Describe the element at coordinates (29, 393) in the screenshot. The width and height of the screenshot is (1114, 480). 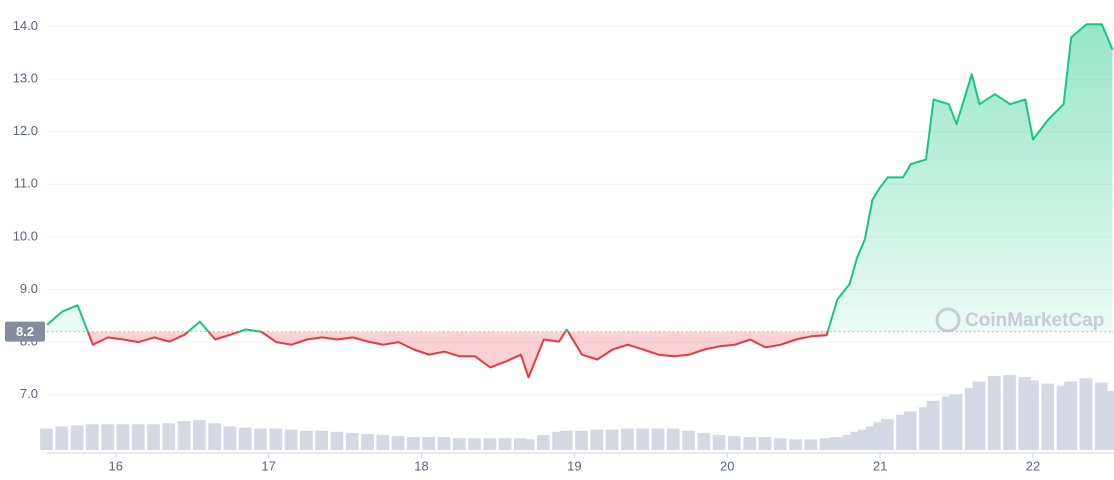
I see `y-tick-label: 7.0` at that location.